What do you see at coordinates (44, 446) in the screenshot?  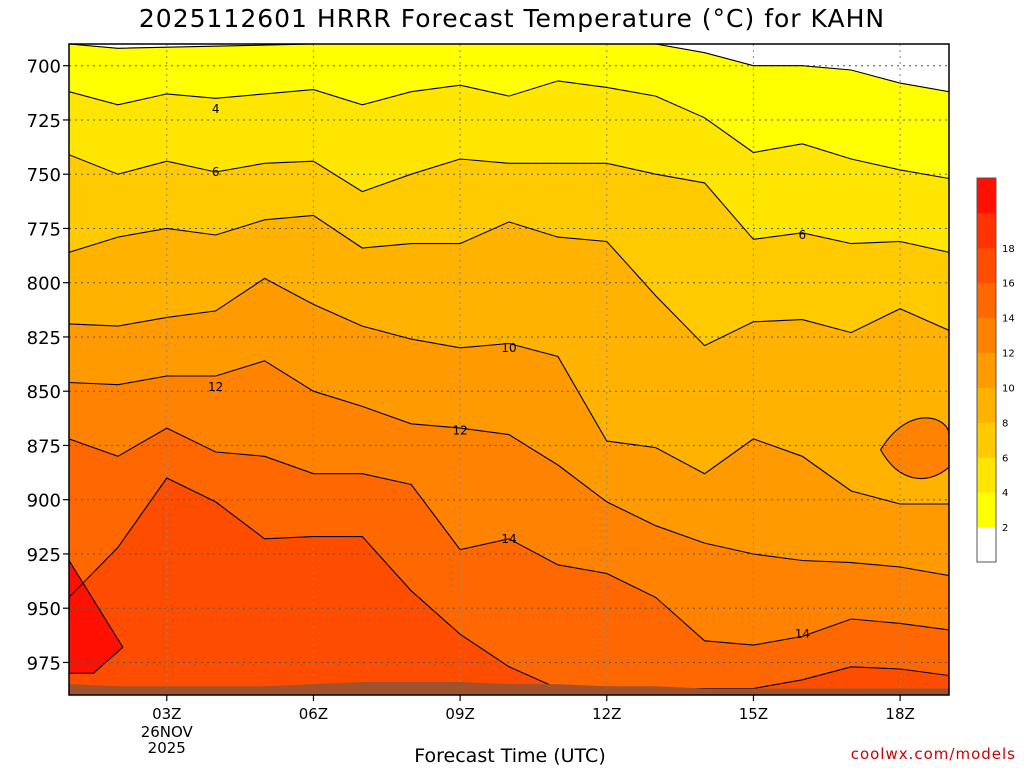 I see `y-tick-label: 875` at bounding box center [44, 446].